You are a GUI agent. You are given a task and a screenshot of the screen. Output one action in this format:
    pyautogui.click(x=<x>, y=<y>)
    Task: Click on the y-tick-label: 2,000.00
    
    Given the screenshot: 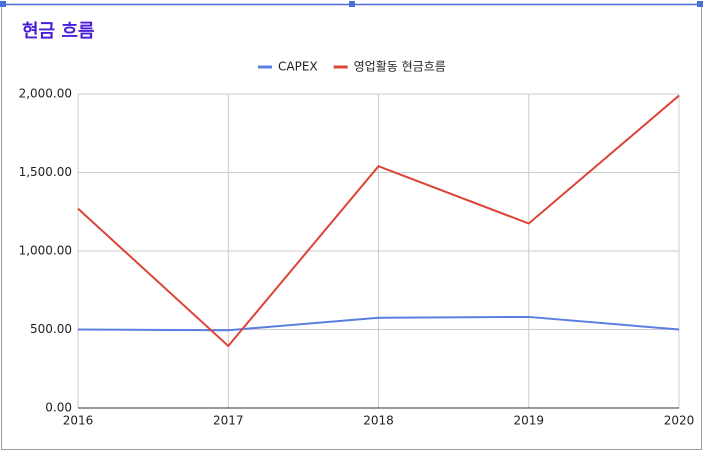 What is the action you would take?
    pyautogui.click(x=45, y=94)
    